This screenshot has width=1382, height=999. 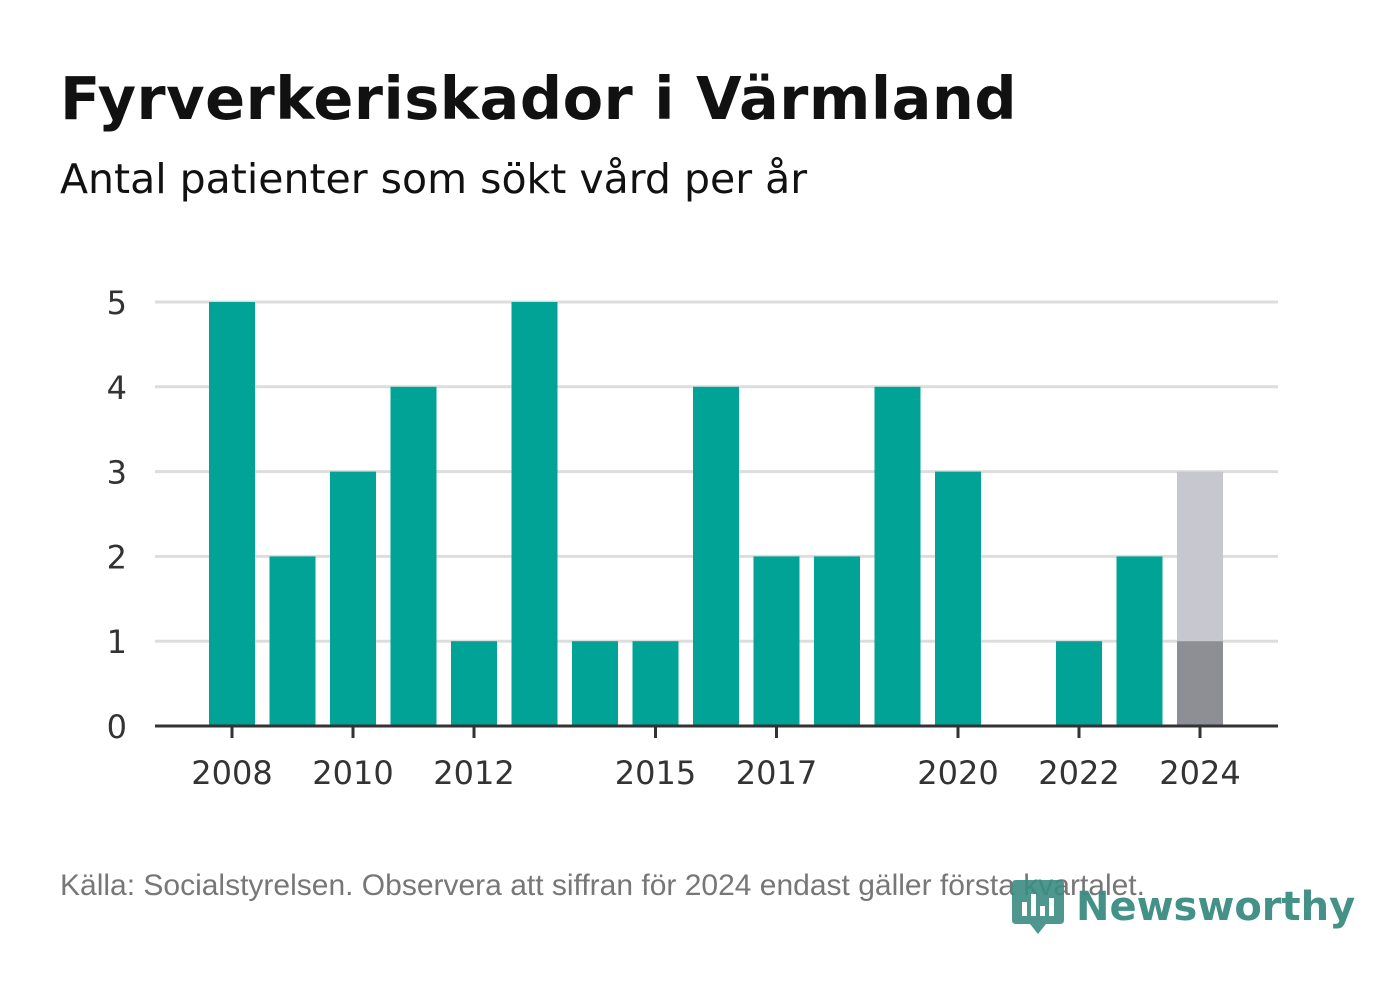 I want to click on x-tick-label: 2017, so click(x=776, y=773).